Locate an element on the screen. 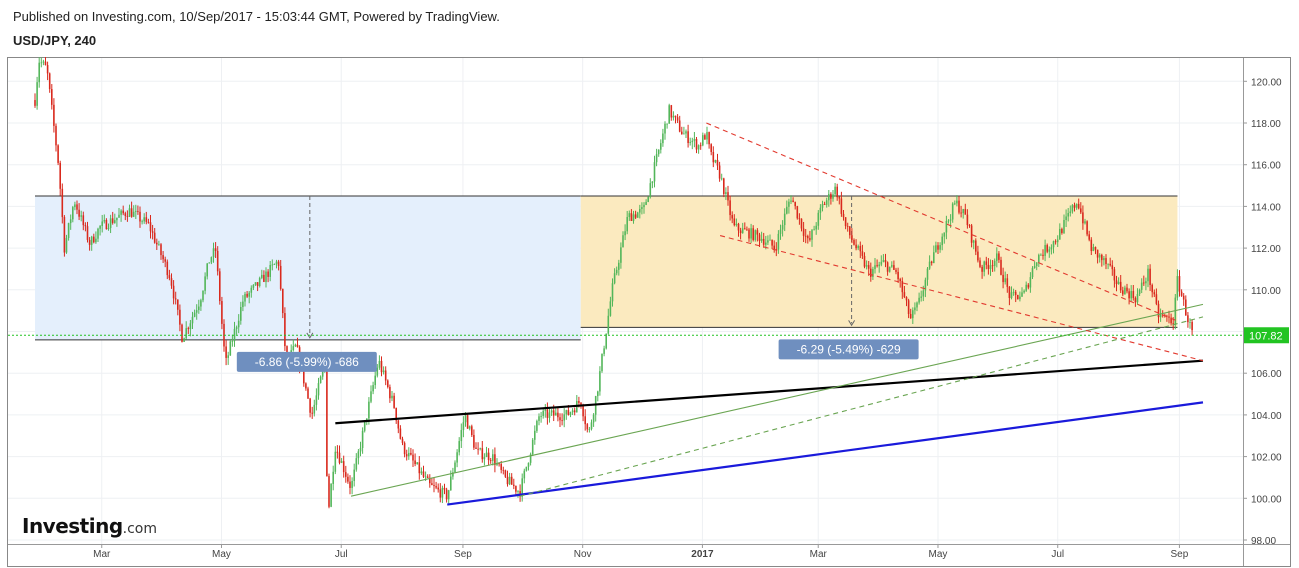  y-tick-label: 118.00 is located at coordinates (1266, 124).